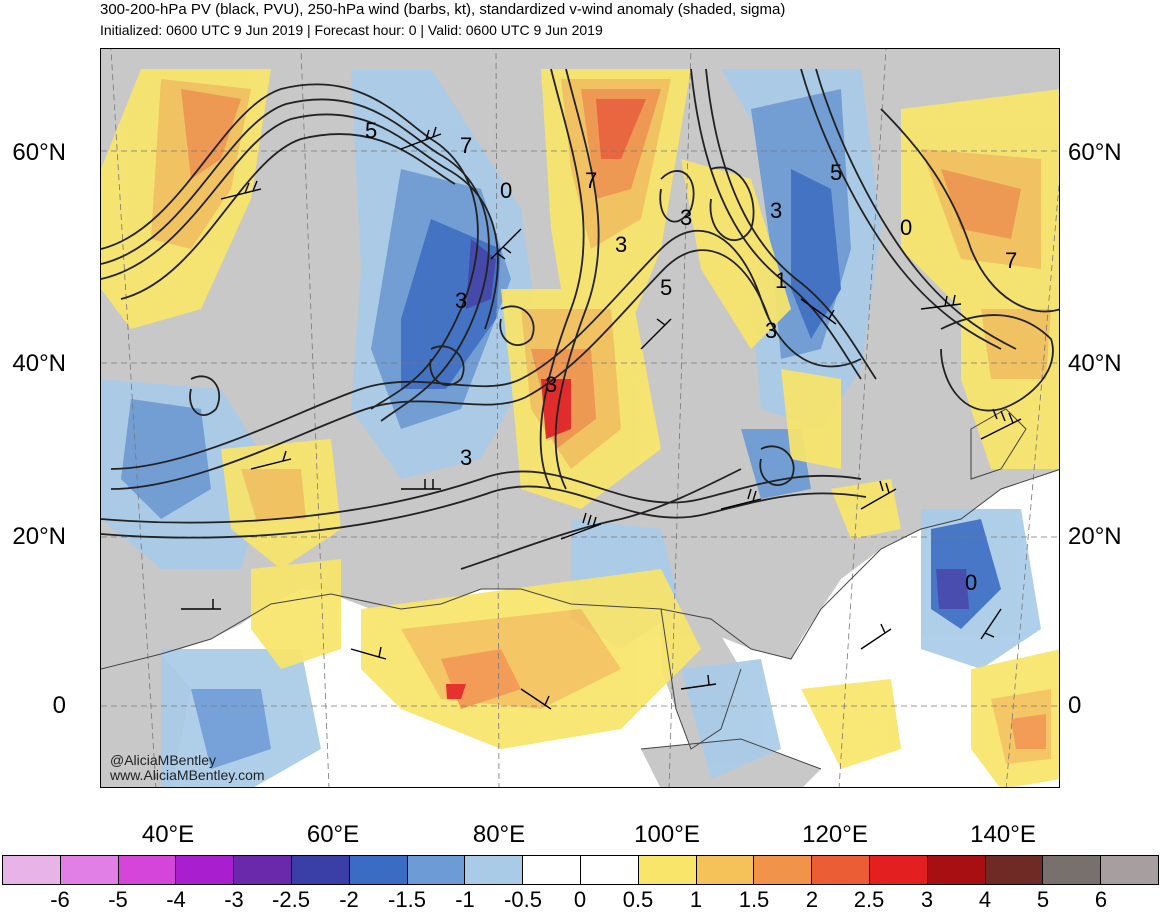 This screenshot has height=913, width=1160. I want to click on colorbar, so click(580, 870).